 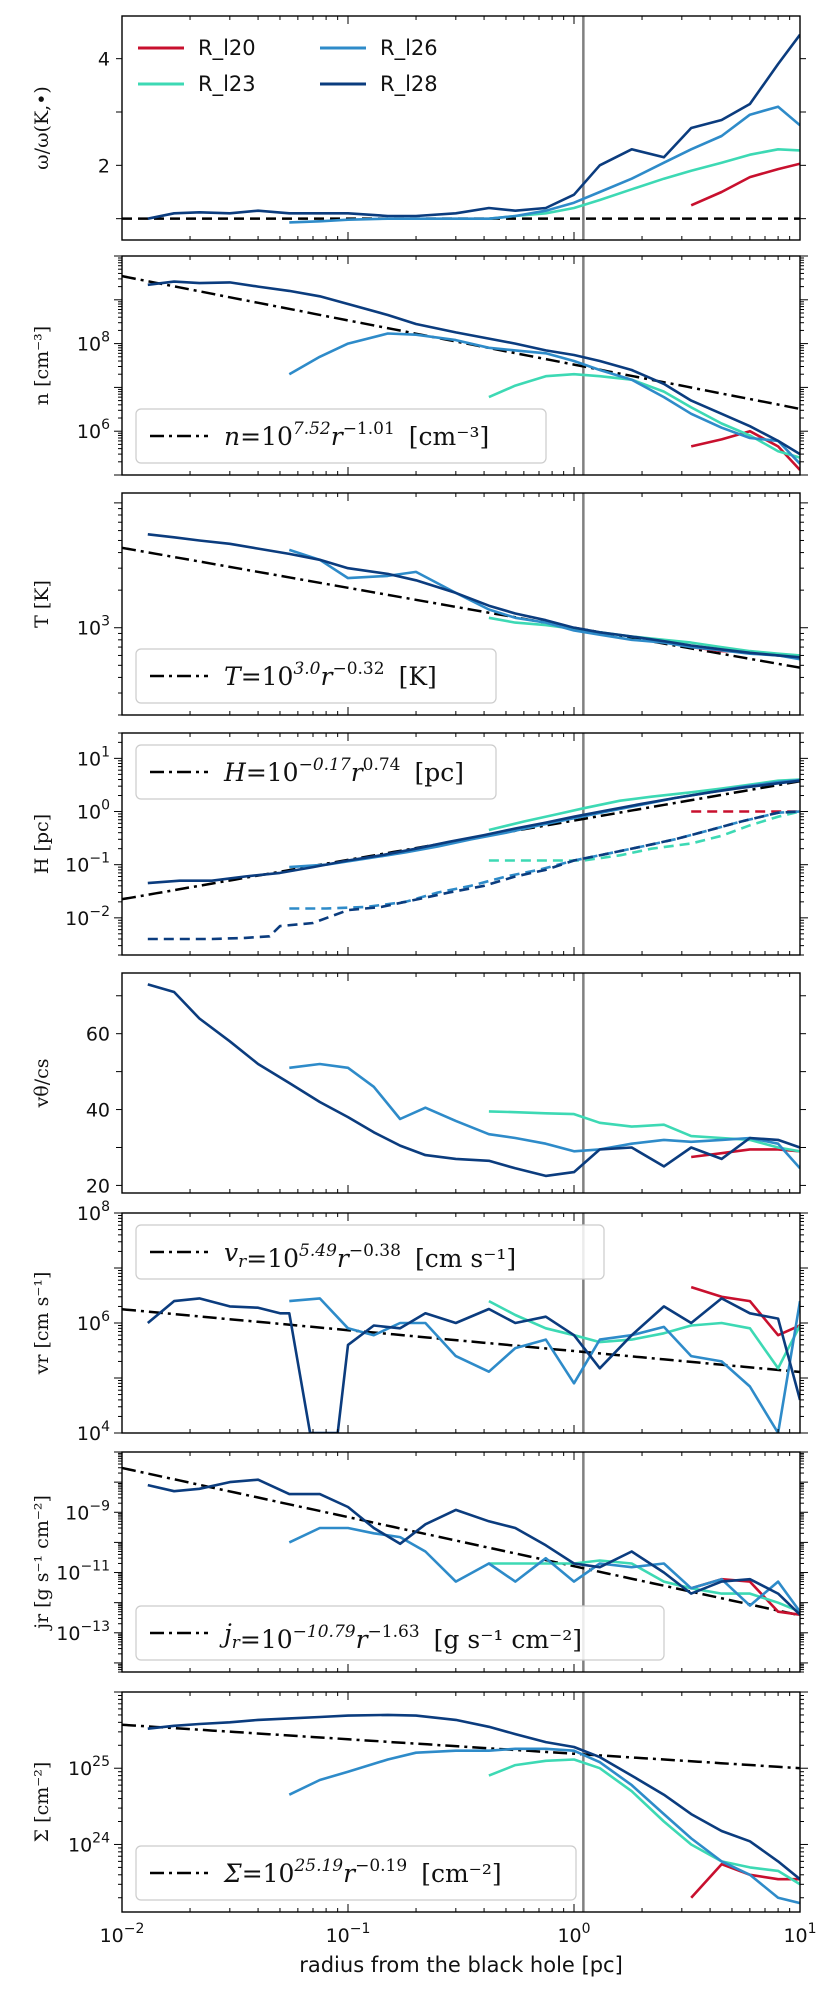 What do you see at coordinates (461, 1873) in the screenshot?
I see `fit-unit: [cm⁻²]` at bounding box center [461, 1873].